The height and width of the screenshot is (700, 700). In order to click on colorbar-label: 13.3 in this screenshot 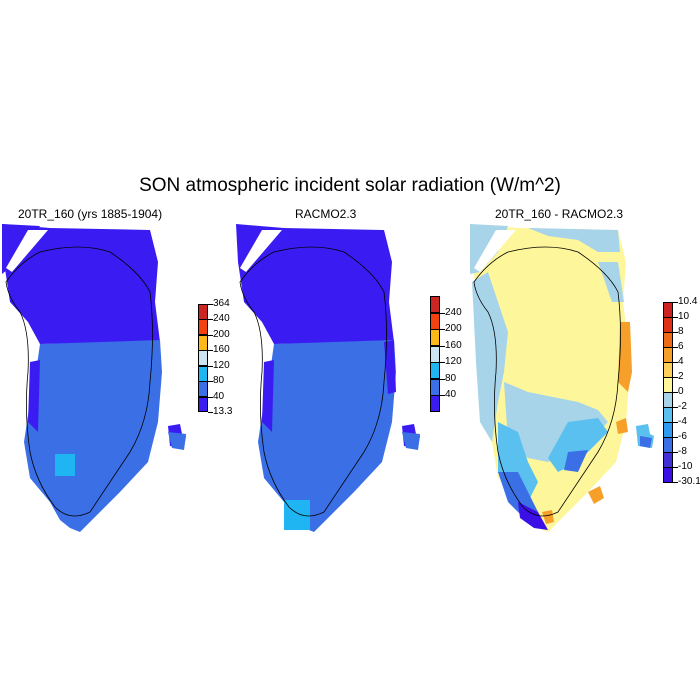, I will do `click(223, 411)`.